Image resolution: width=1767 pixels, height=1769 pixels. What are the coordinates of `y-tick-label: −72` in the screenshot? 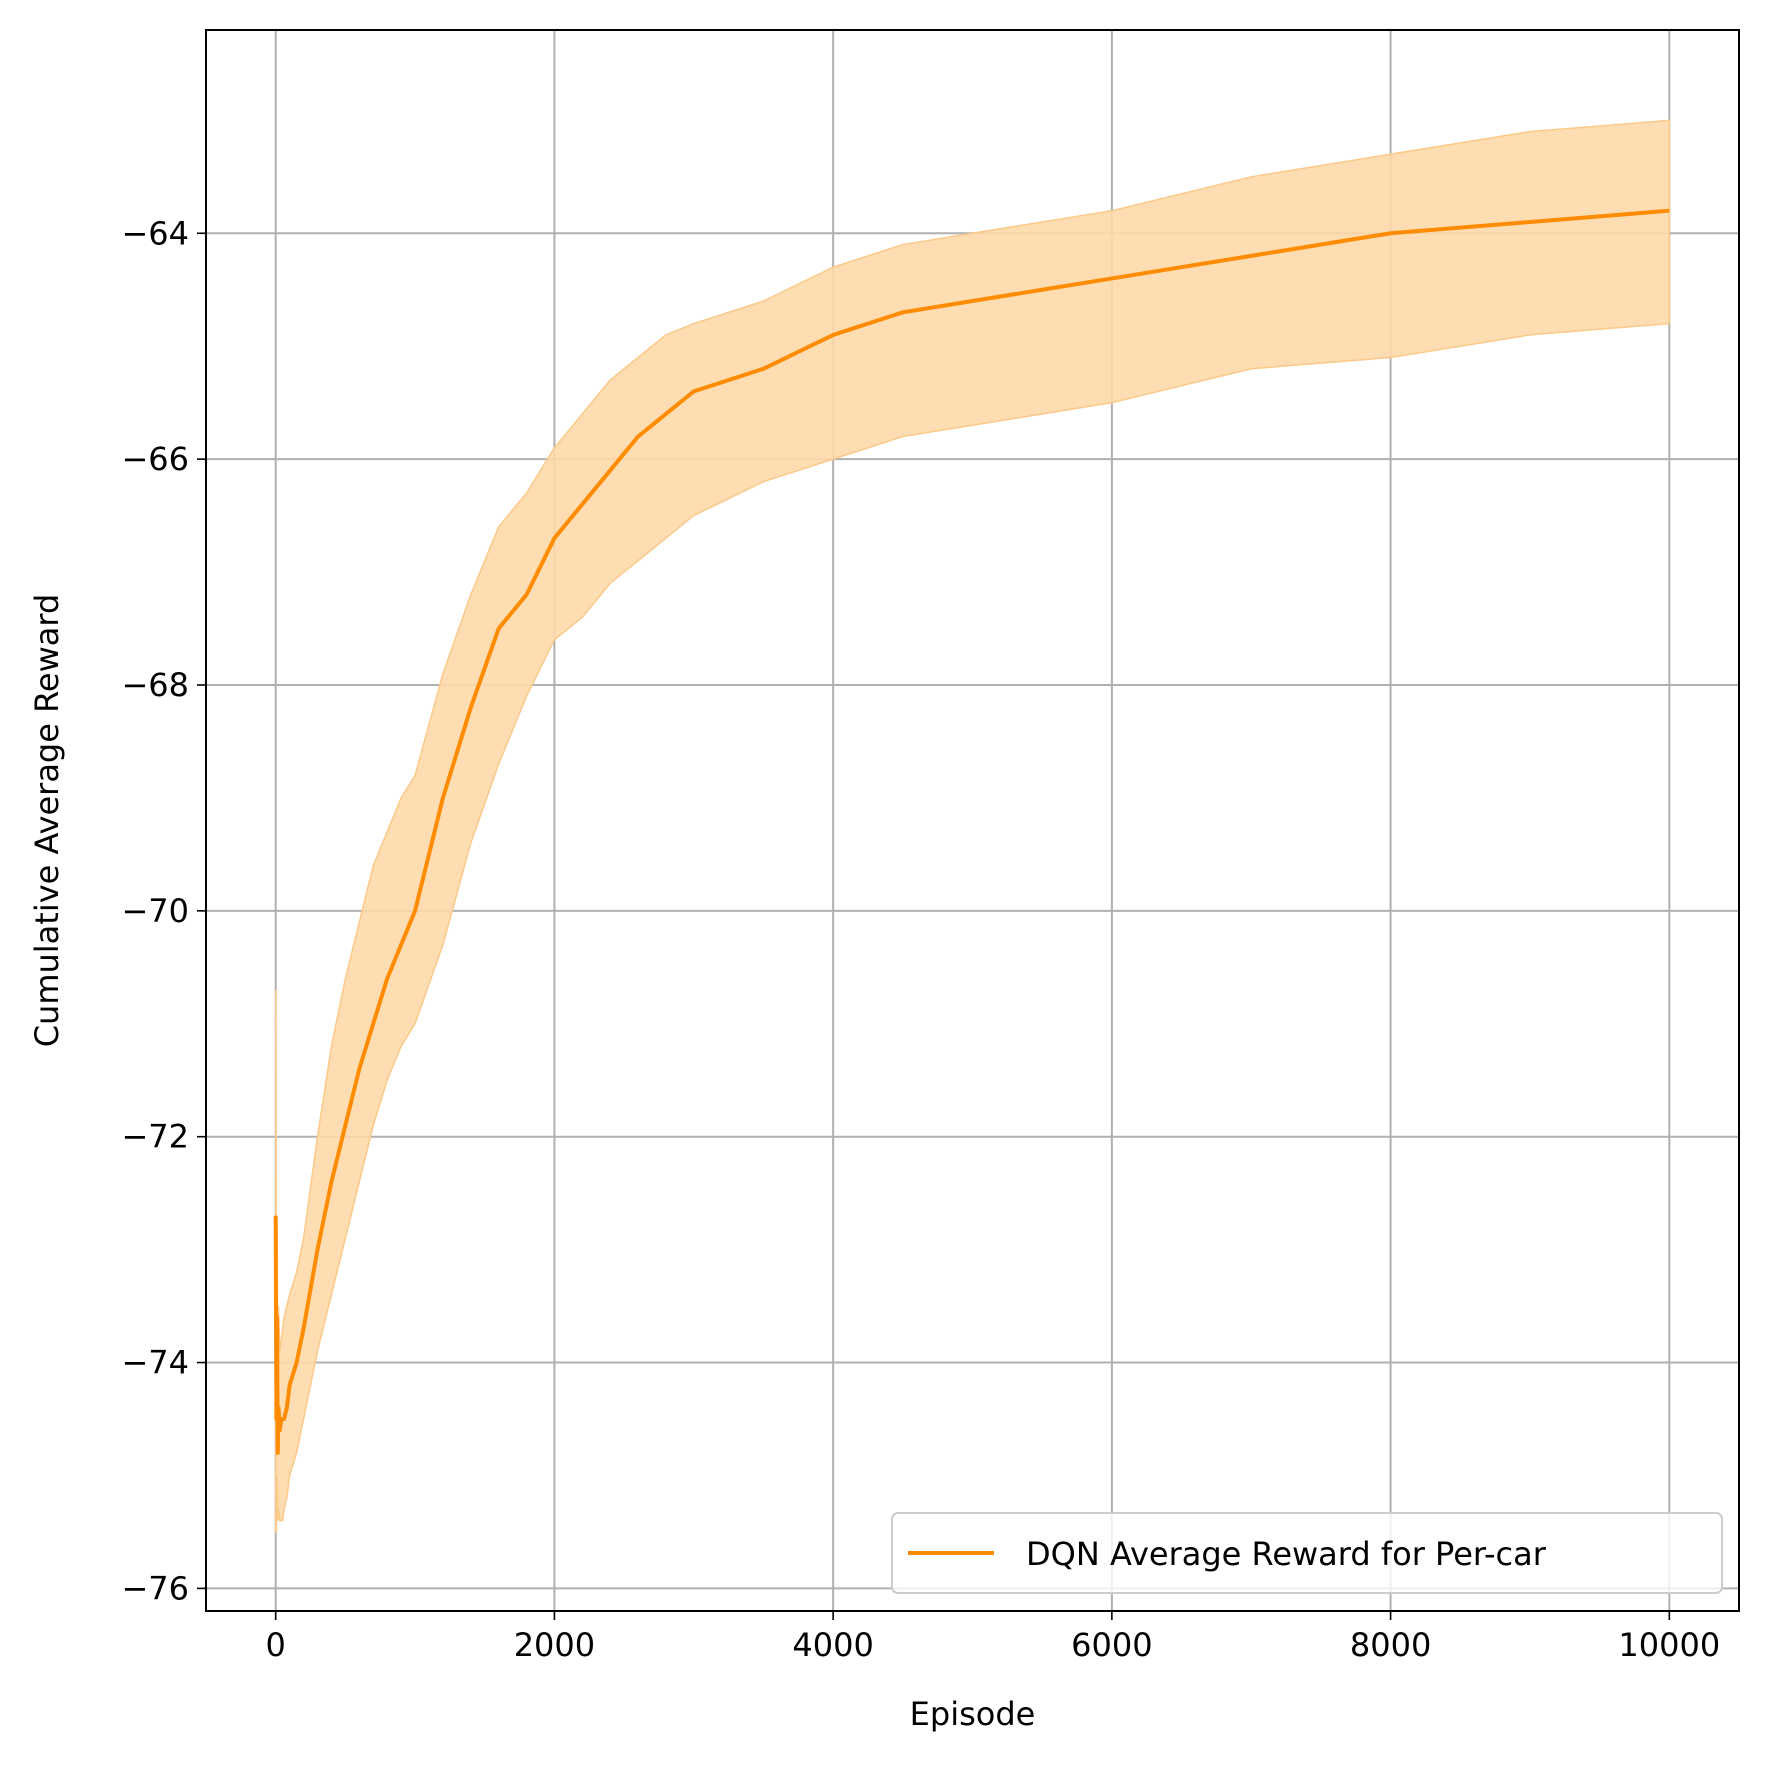 It's located at (155, 1137).